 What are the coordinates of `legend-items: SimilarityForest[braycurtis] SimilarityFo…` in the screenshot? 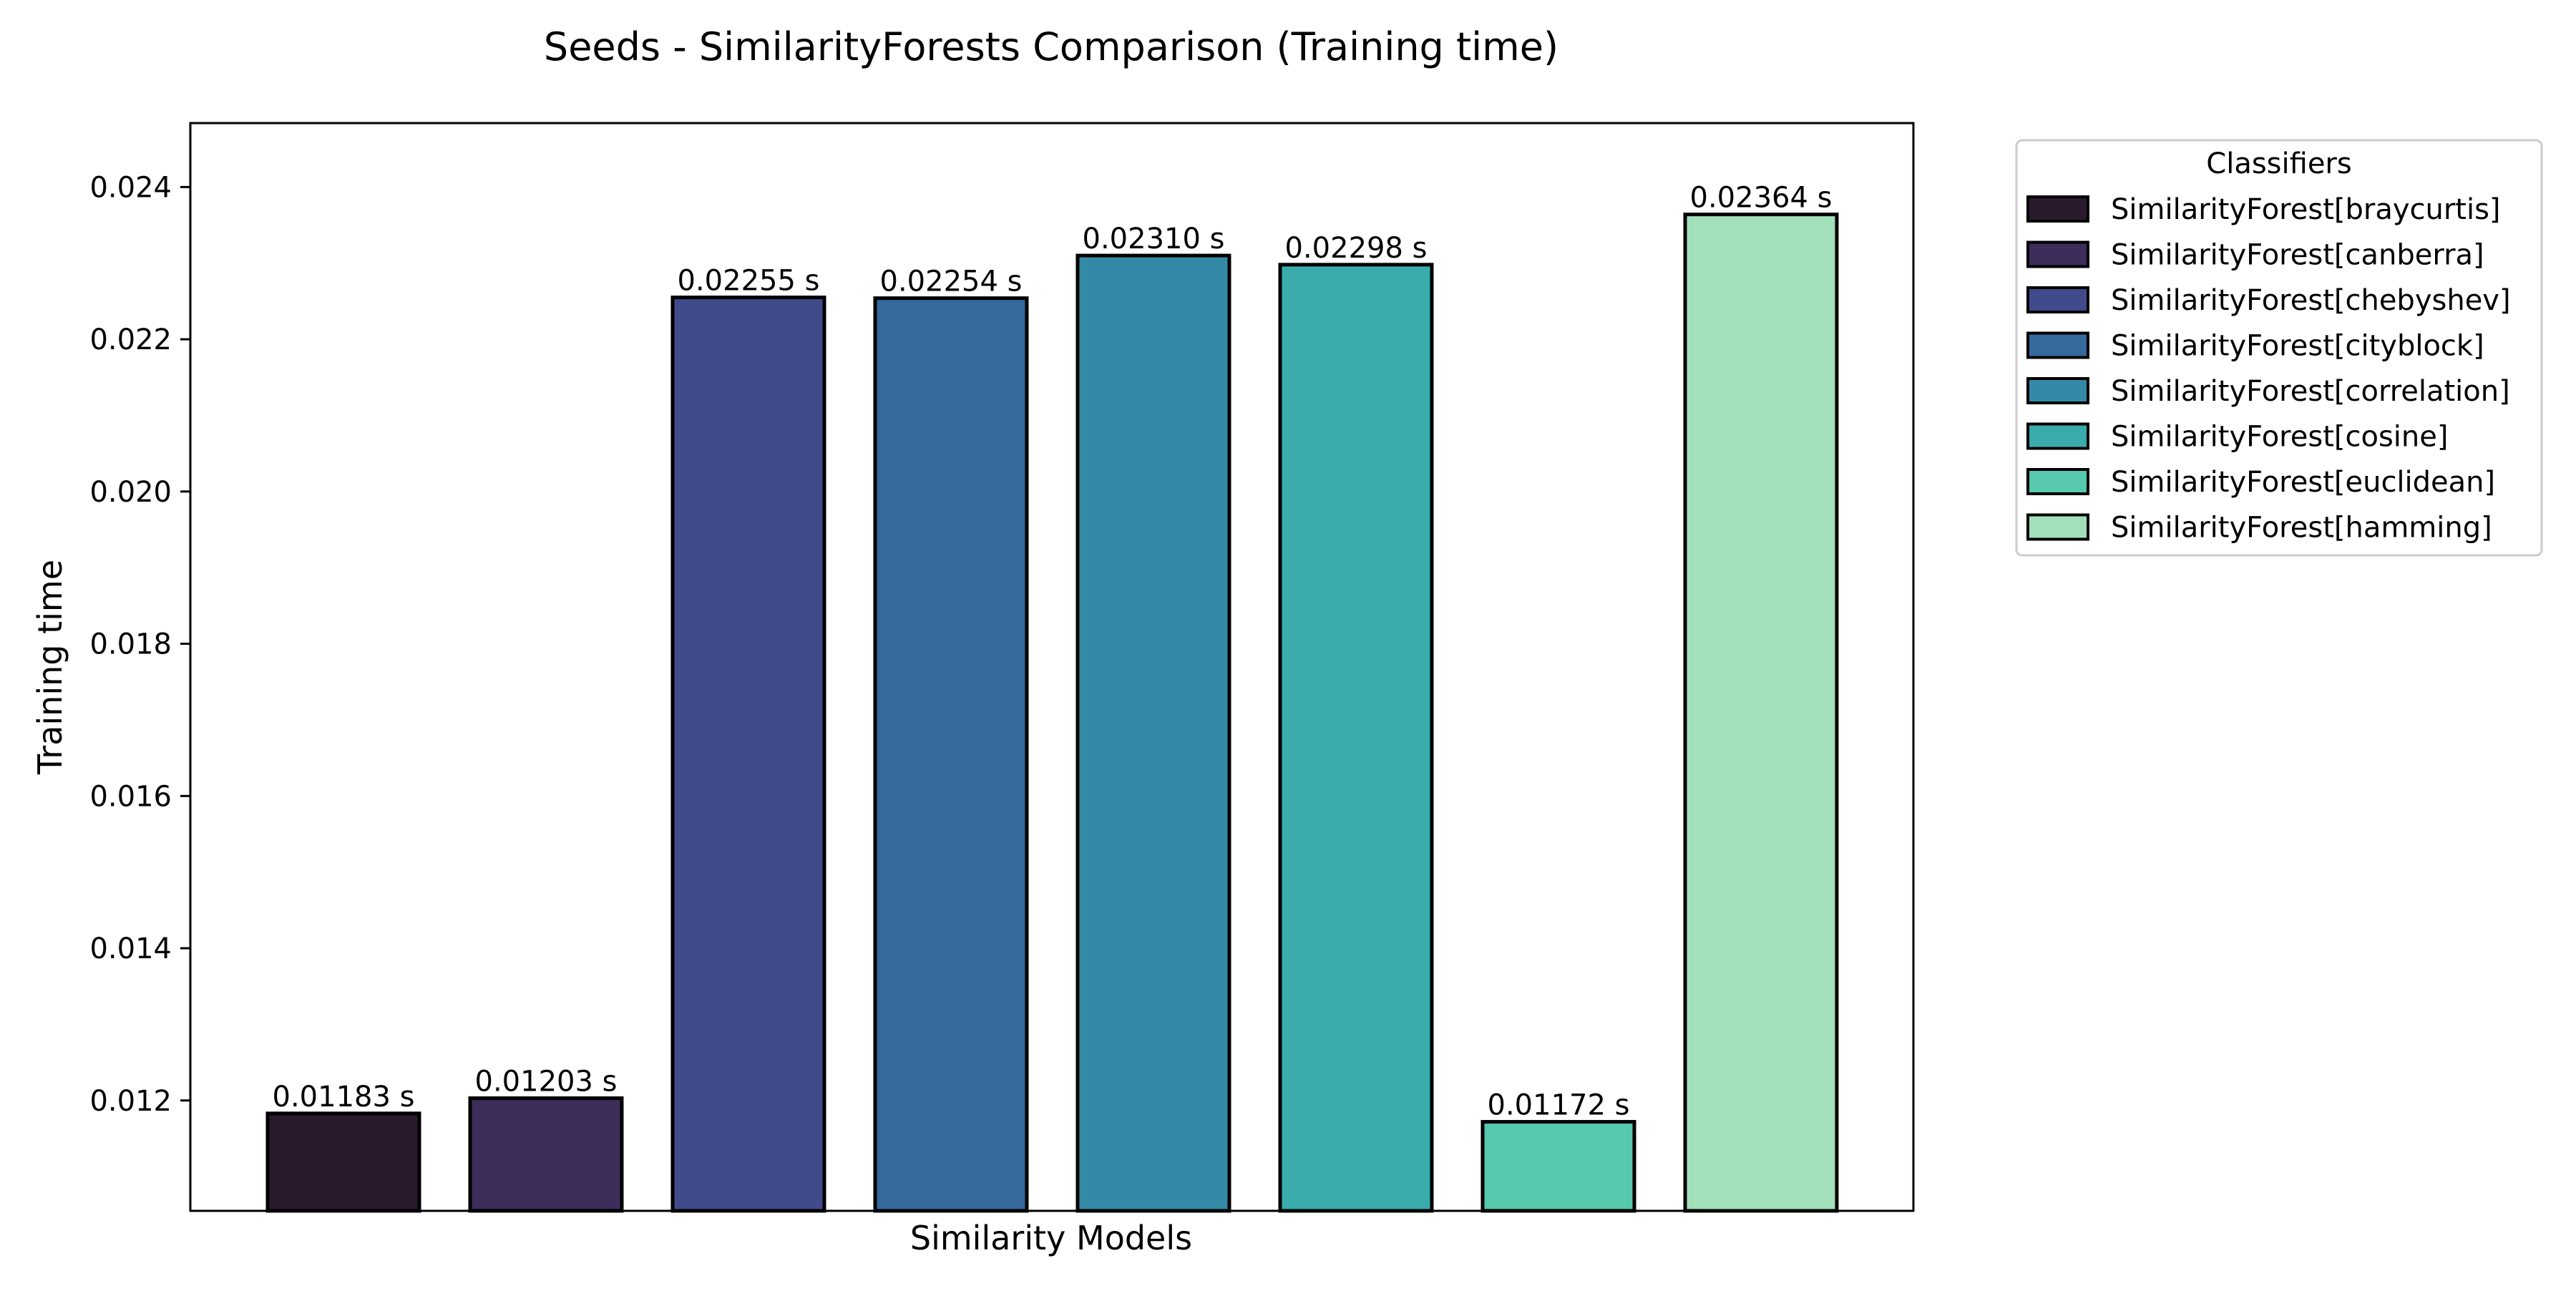 It's located at (2268, 369).